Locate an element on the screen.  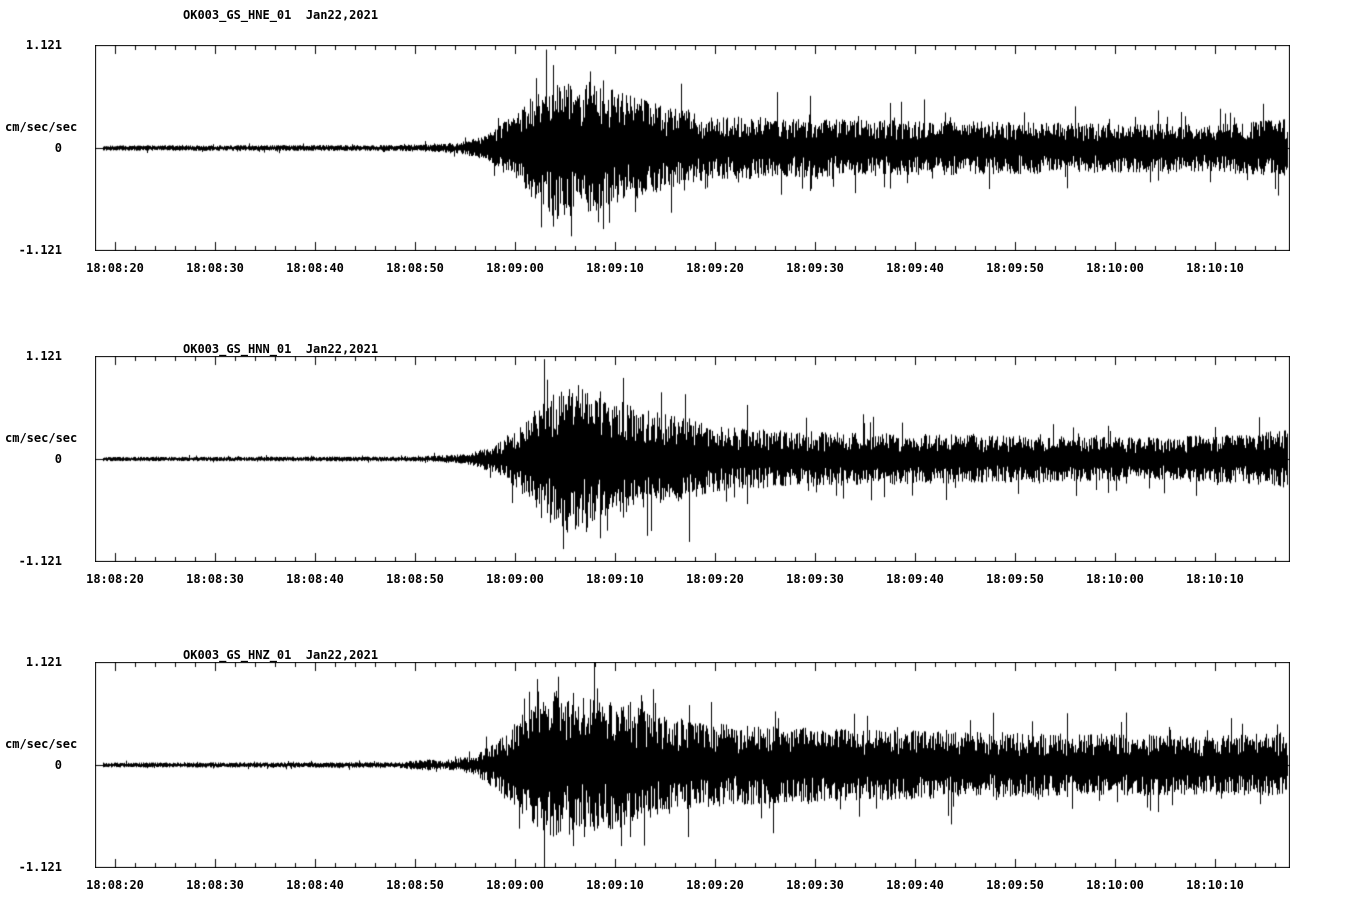
chart-title: OK003_GS_HNZ_01 Jan22,2021 is located at coordinates (281, 655).